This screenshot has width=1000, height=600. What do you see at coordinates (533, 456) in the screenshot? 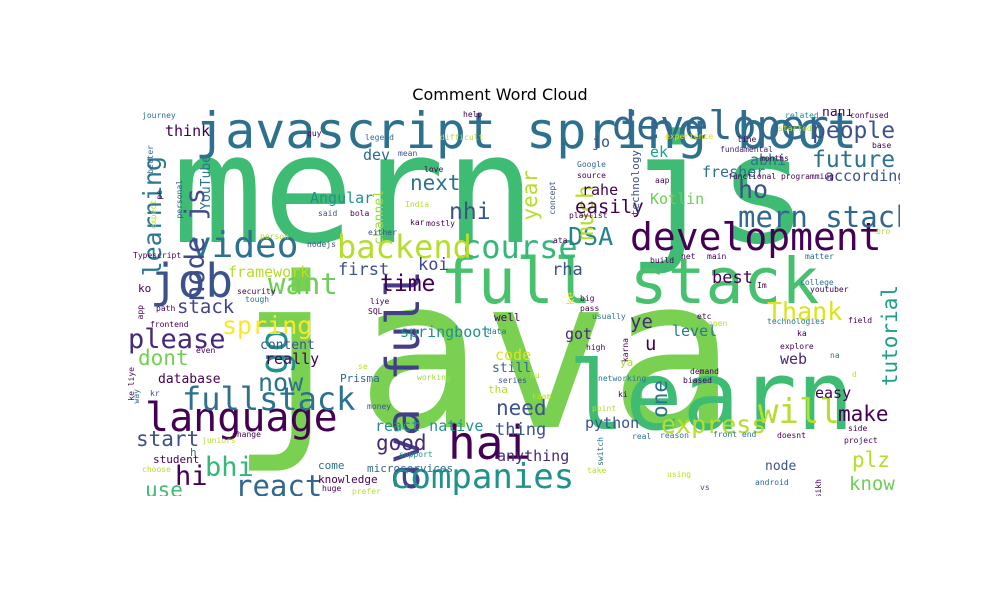
I see `word-anything: anything` at bounding box center [533, 456].